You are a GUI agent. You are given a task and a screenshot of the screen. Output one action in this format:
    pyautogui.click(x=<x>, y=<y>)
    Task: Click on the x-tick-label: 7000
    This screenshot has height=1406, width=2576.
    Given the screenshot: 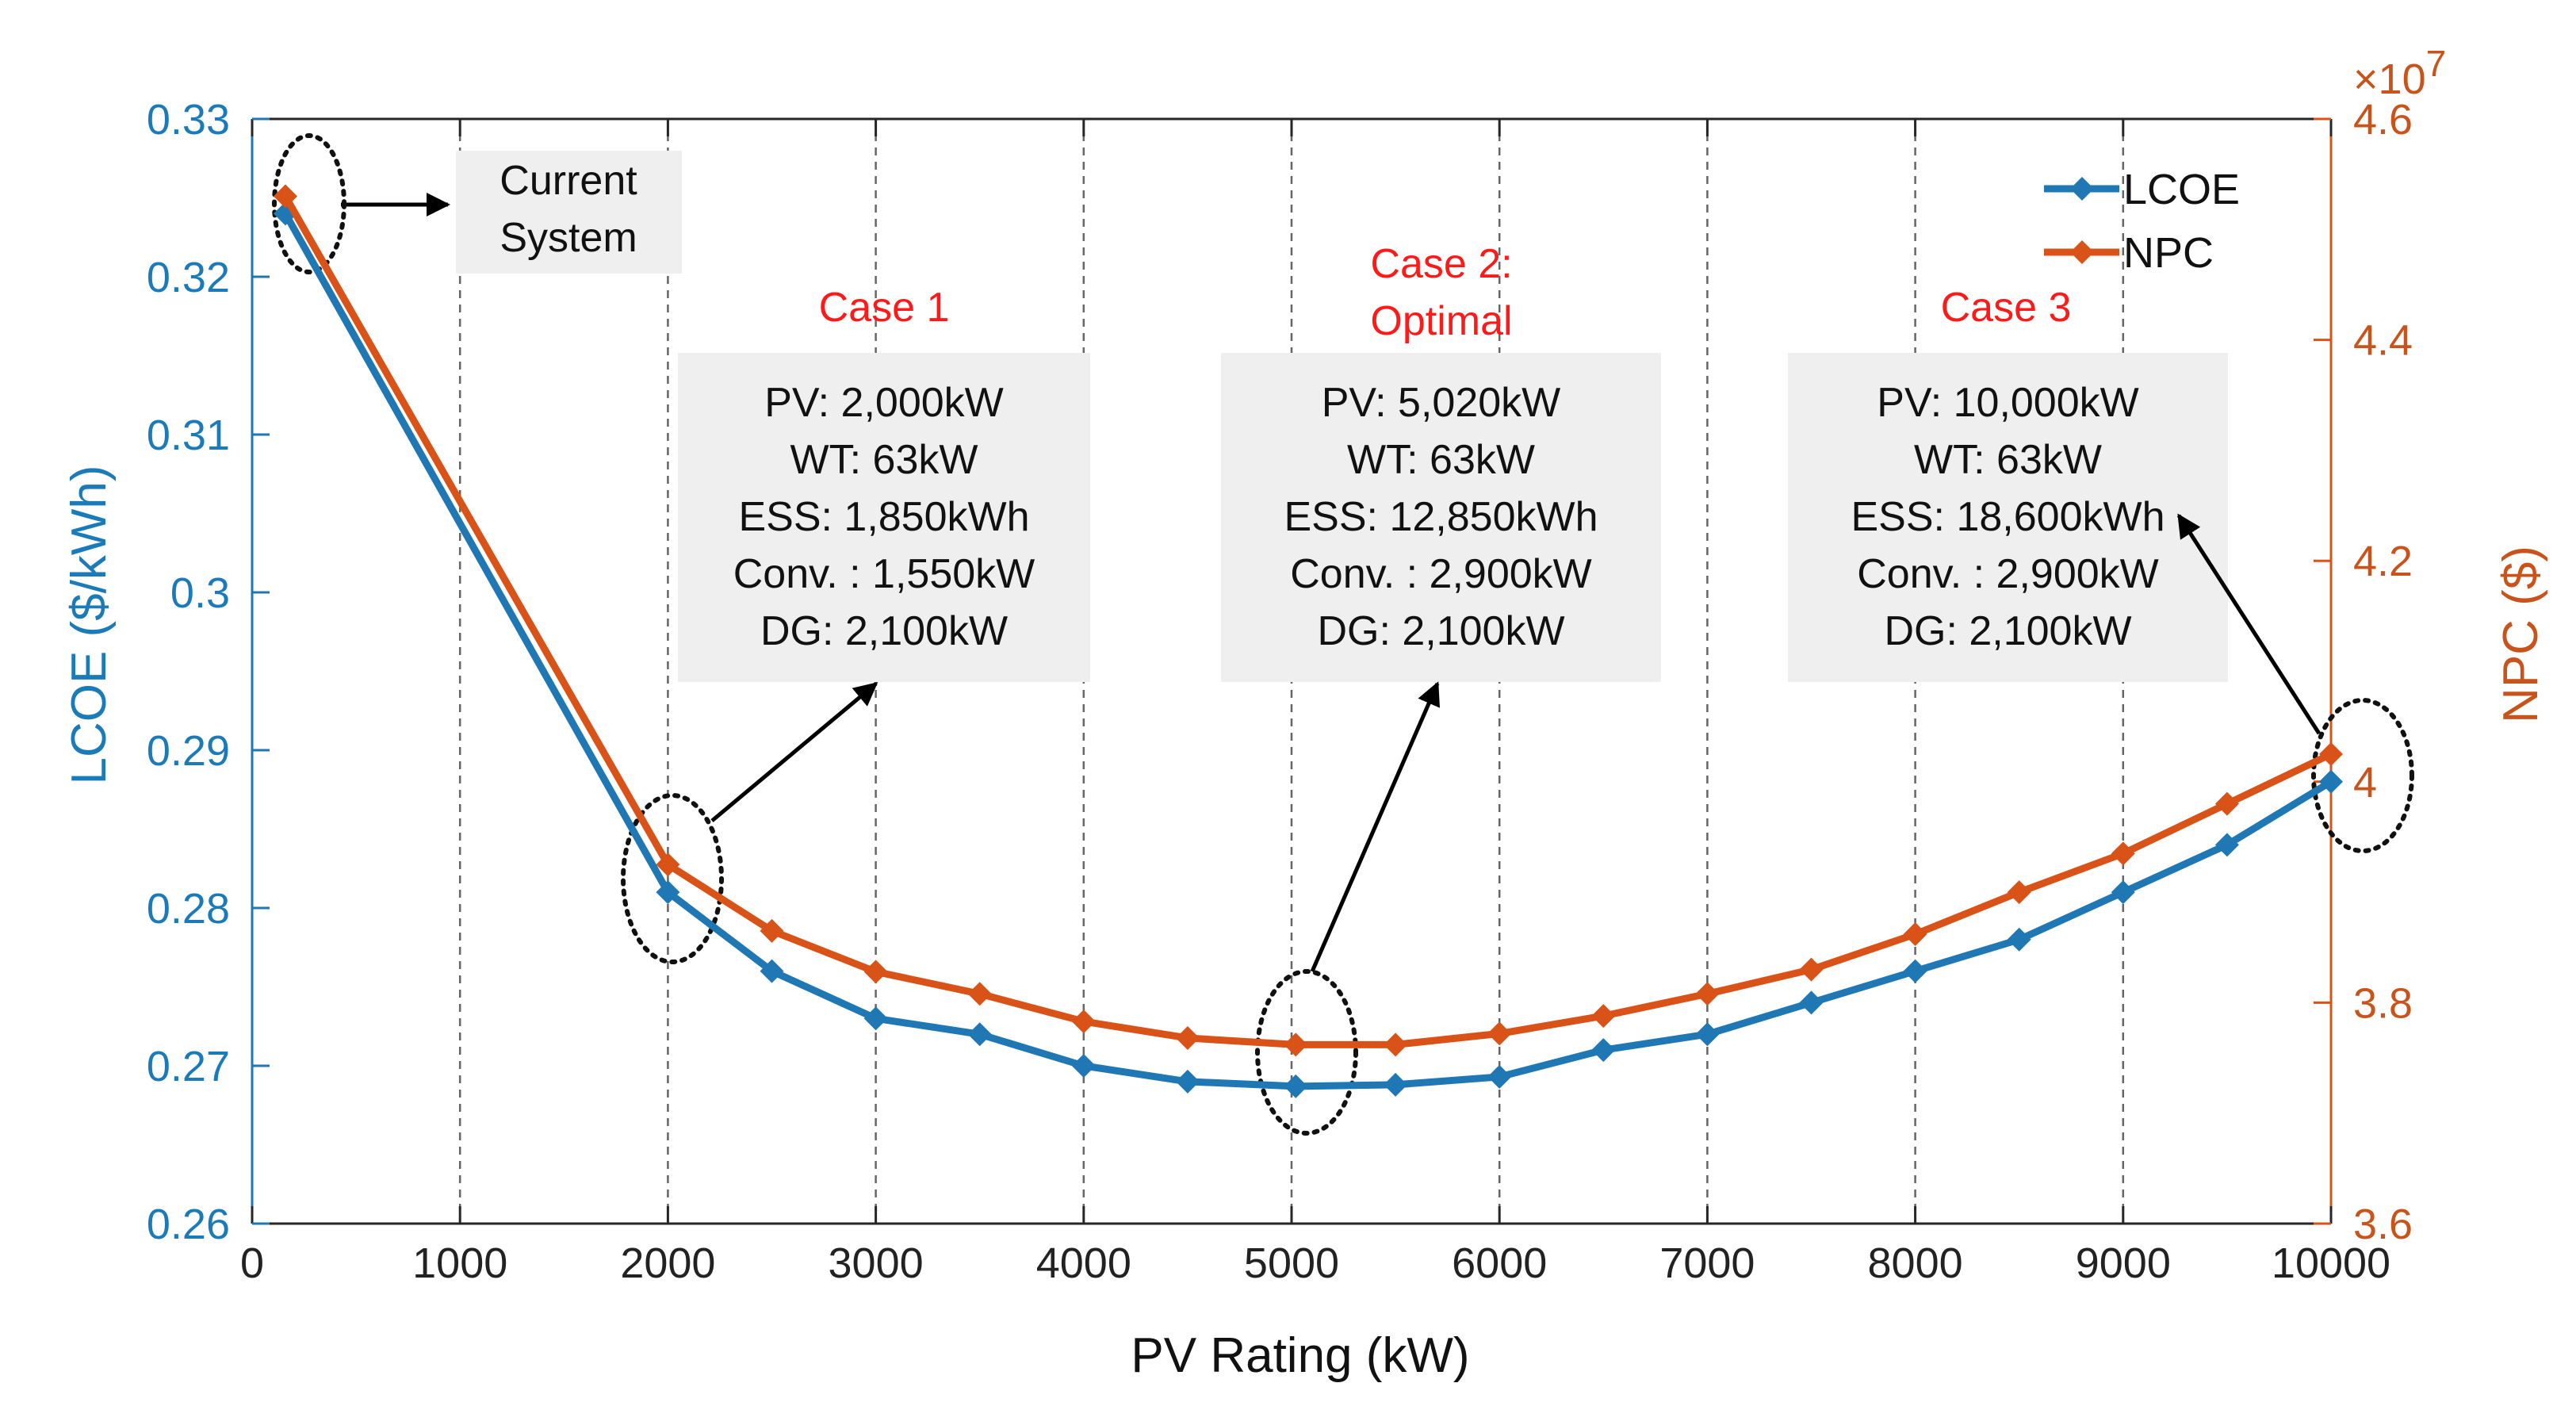 What is the action you would take?
    pyautogui.click(x=1707, y=1263)
    